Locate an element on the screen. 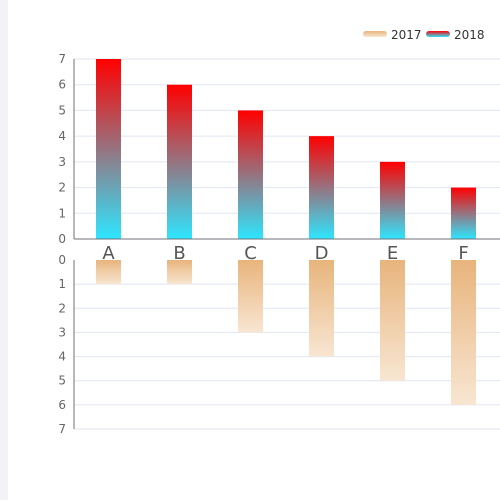 This screenshot has width=500, height=500. bottom-y-tick-label: 4 is located at coordinates (62, 357).